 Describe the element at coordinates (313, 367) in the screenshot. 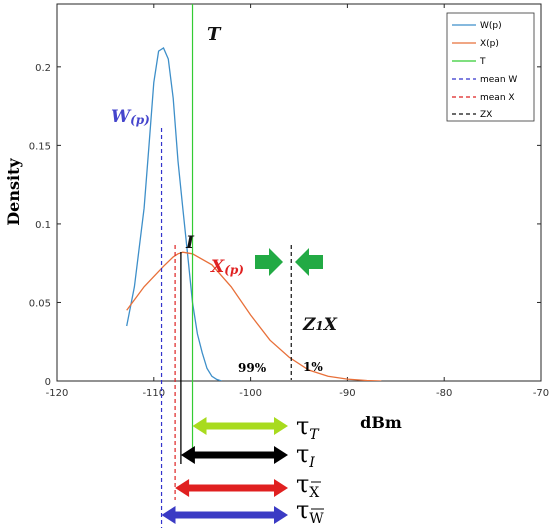

I see `pct-1-label: 1%` at that location.